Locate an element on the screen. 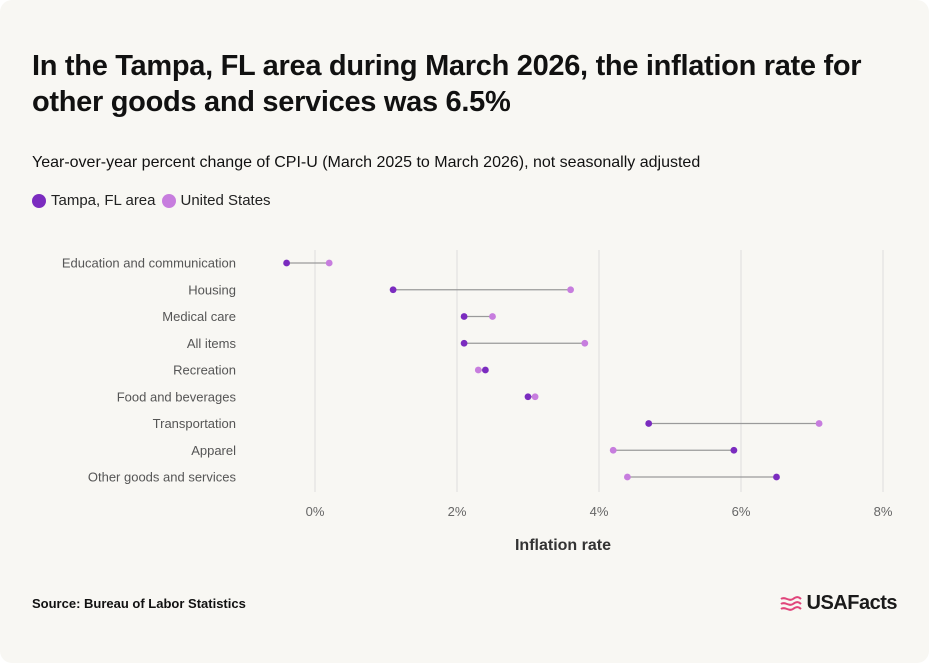 This screenshot has width=929, height=663. legend-item-tampa: Tampa, FL area is located at coordinates (94, 200).